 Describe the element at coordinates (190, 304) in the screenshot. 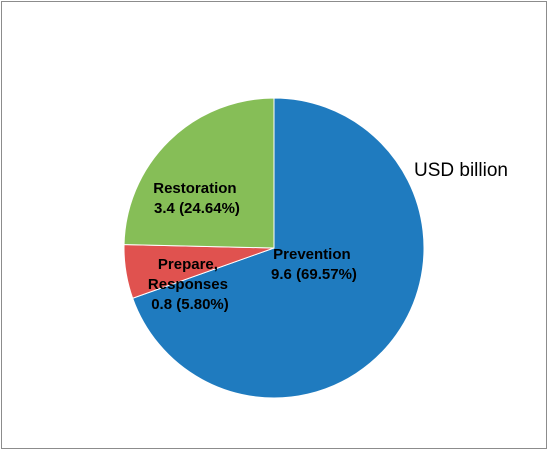

I see `label-prepare-value: 0.8 (5.80%)` at that location.